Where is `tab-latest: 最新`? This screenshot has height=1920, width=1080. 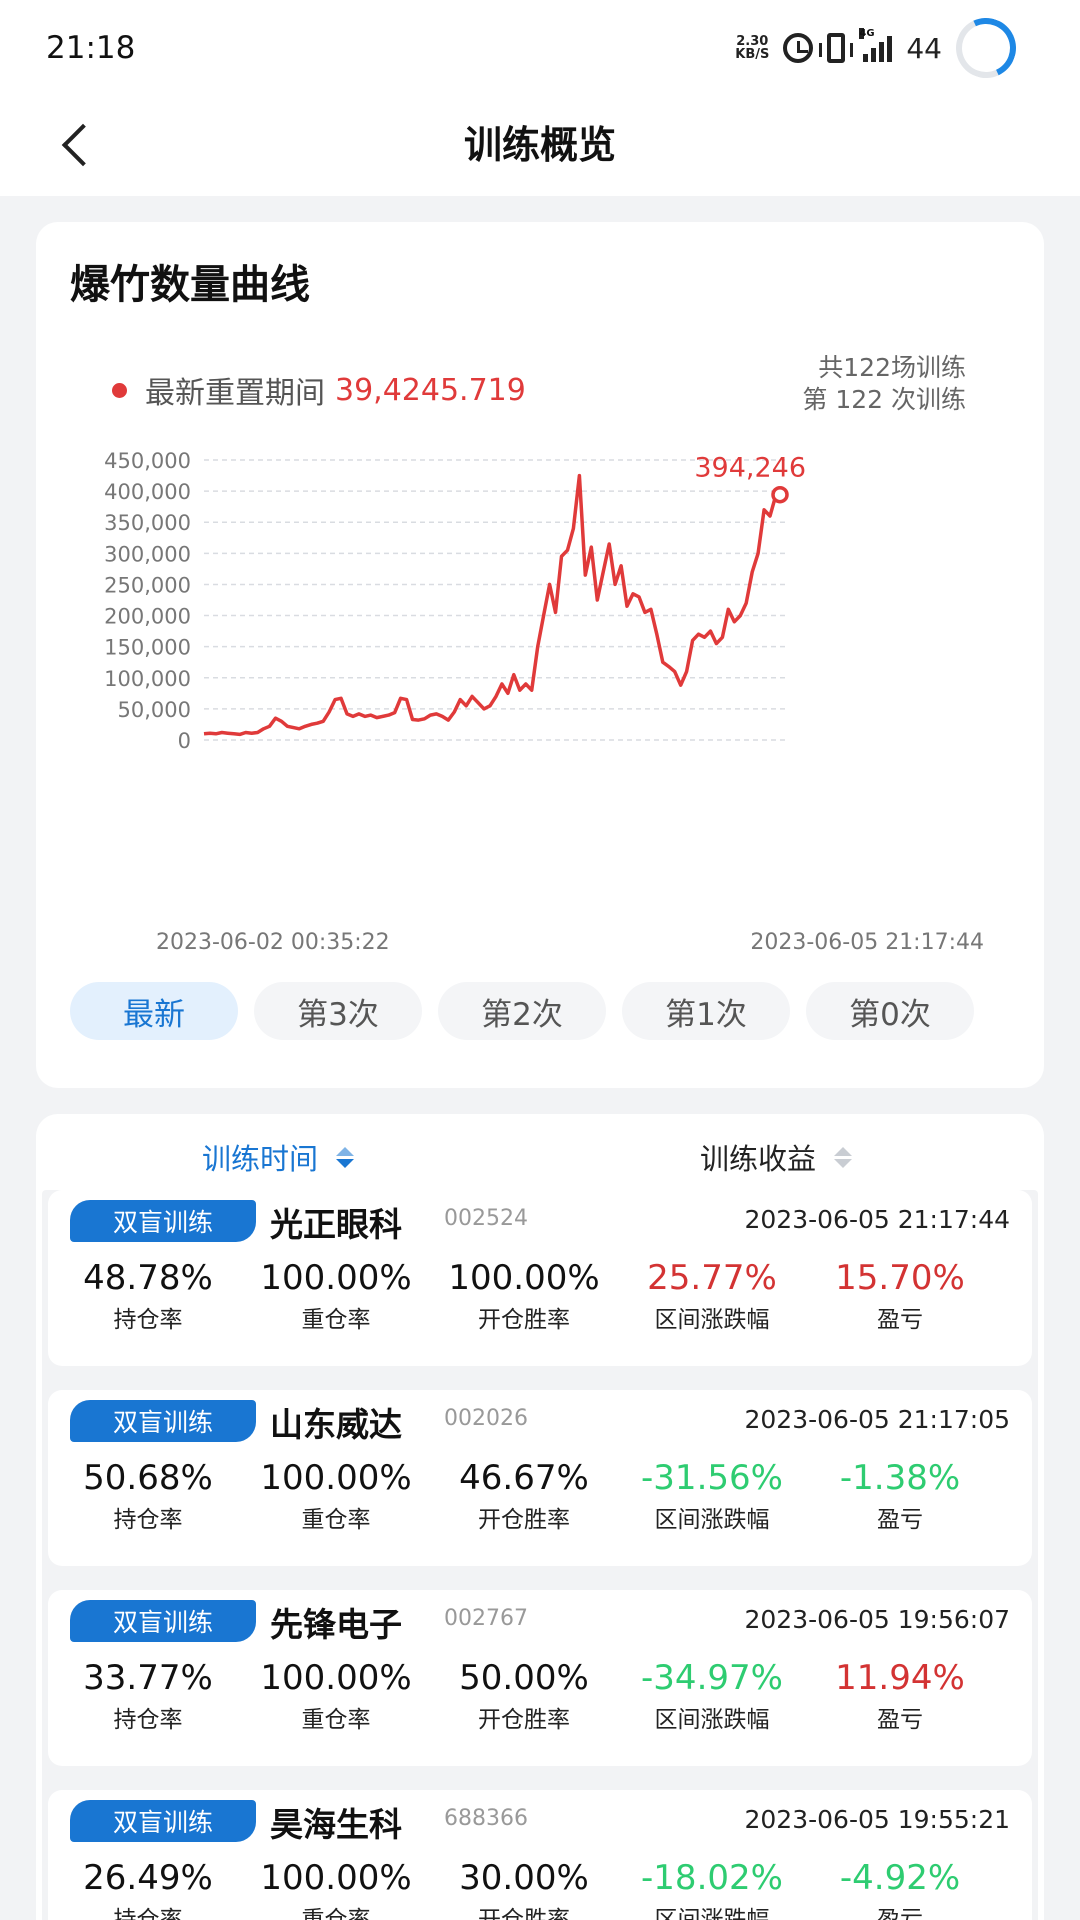
tab-latest: 最新 is located at coordinates (154, 1011).